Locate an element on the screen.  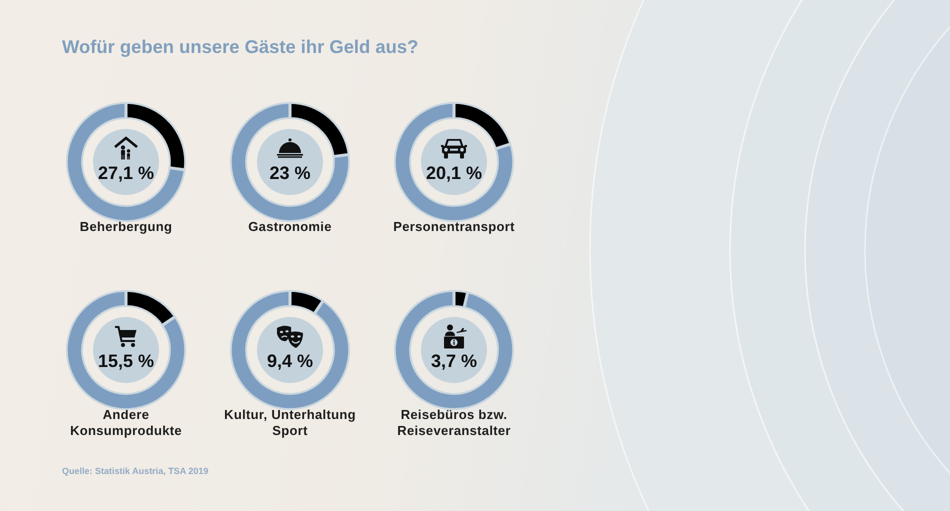
text: 3,7 % is located at coordinates (454, 360).